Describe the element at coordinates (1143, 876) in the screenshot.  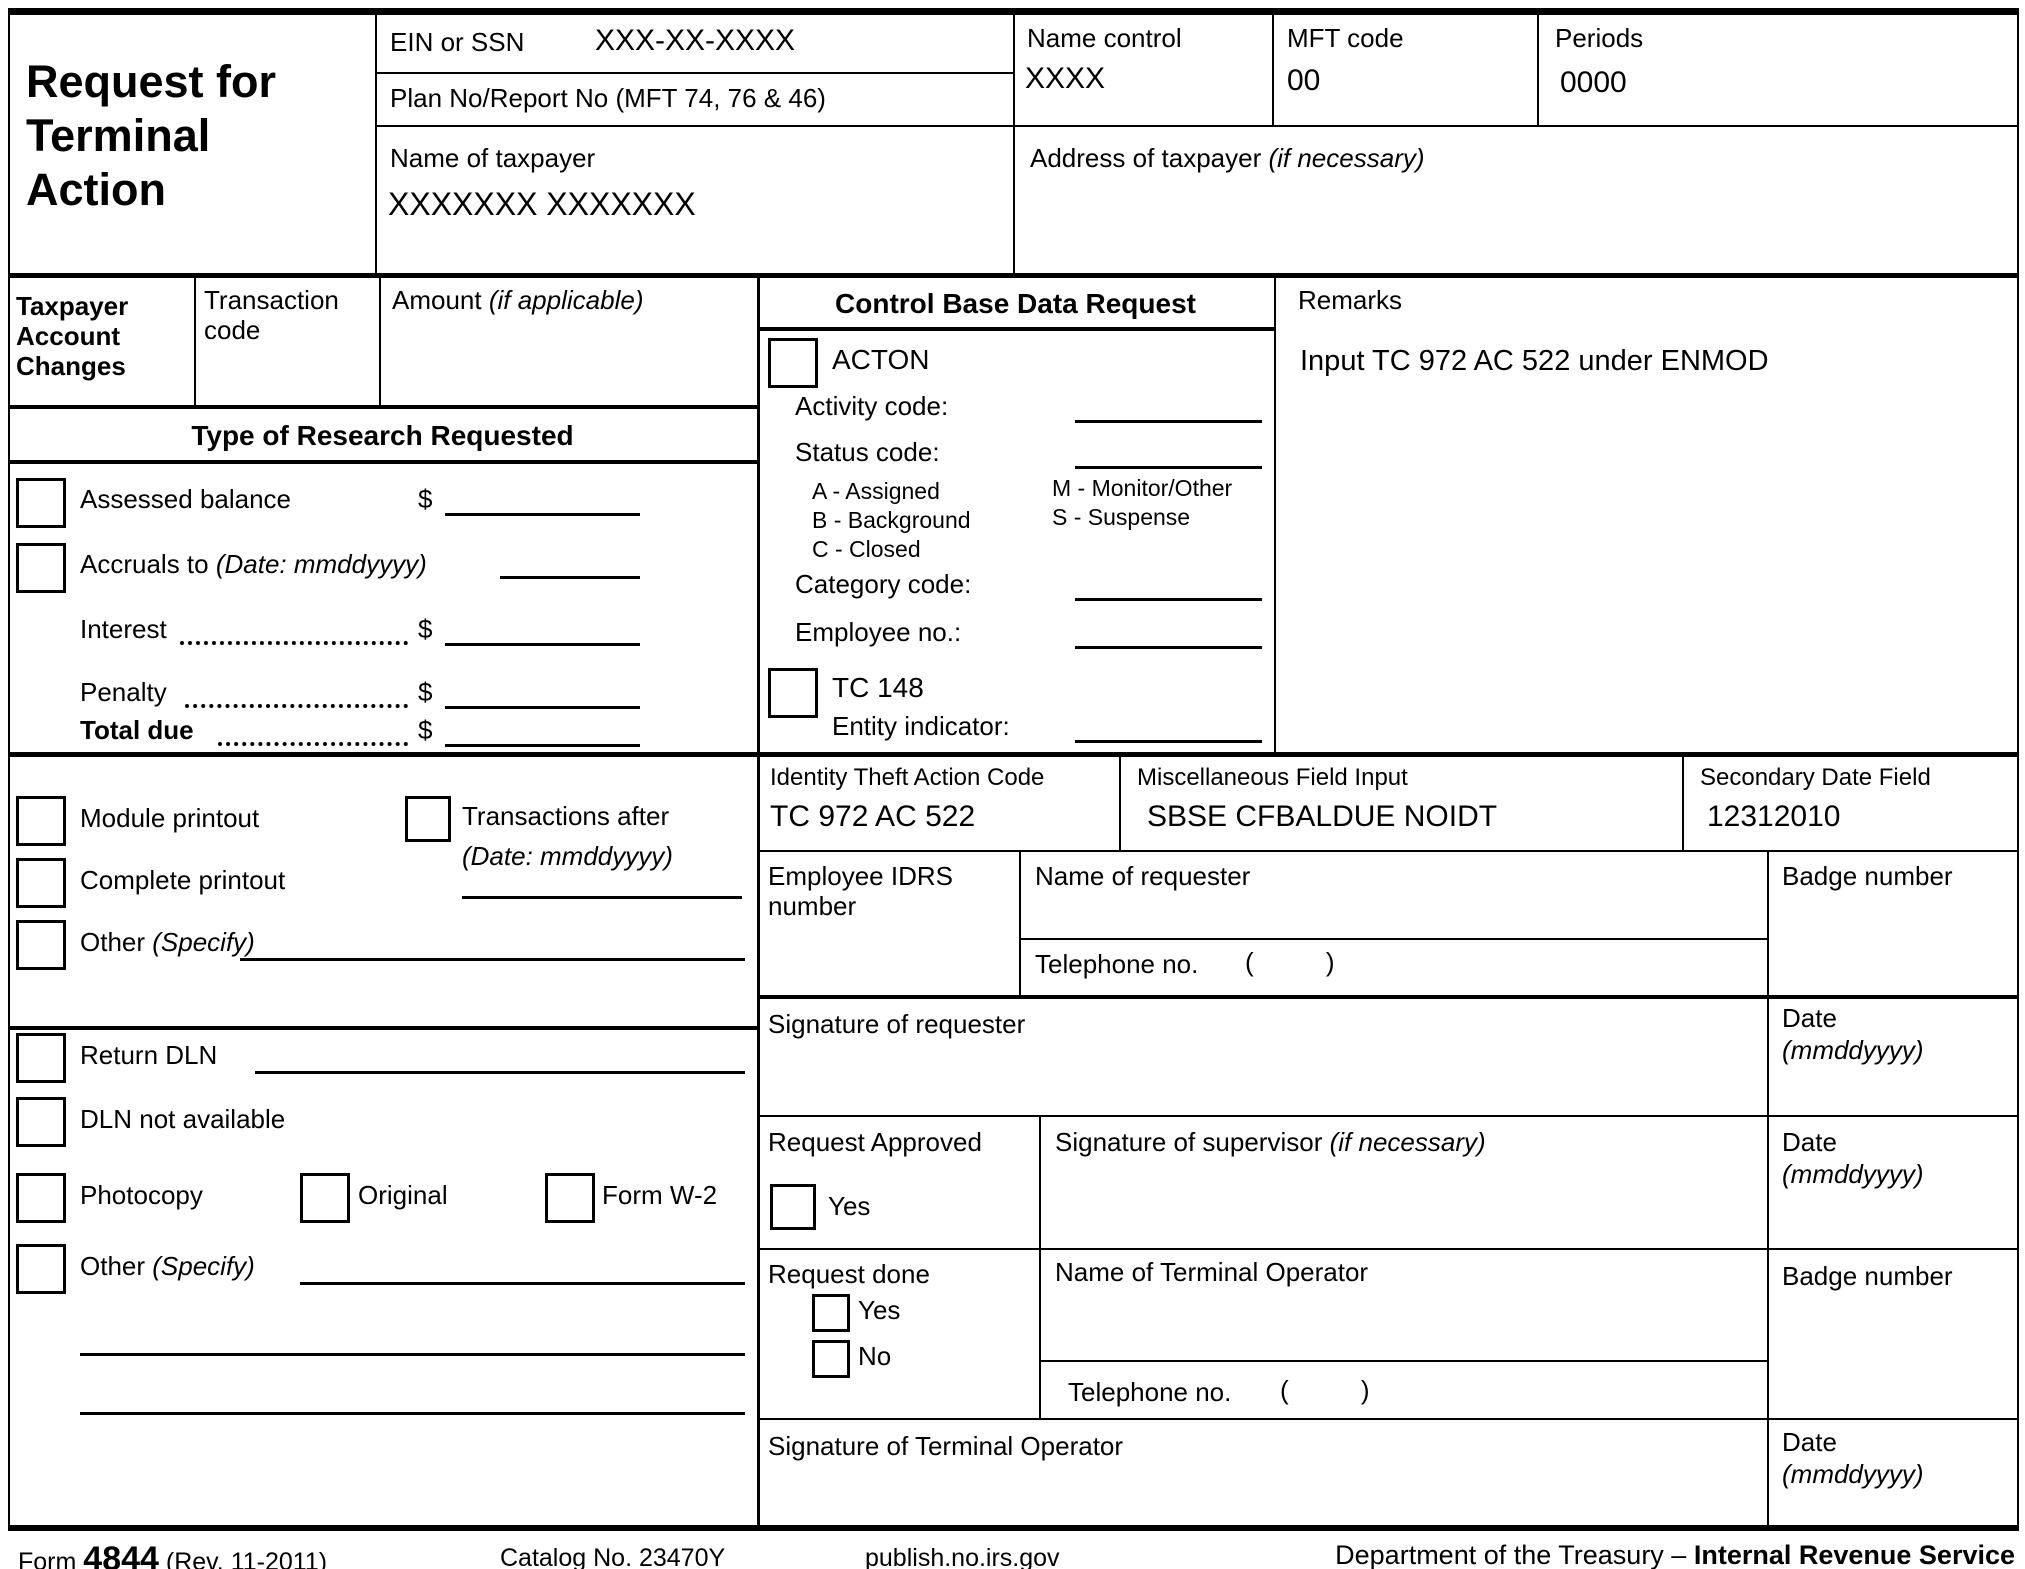
I see `name-of-requester-label: Name of requester` at that location.